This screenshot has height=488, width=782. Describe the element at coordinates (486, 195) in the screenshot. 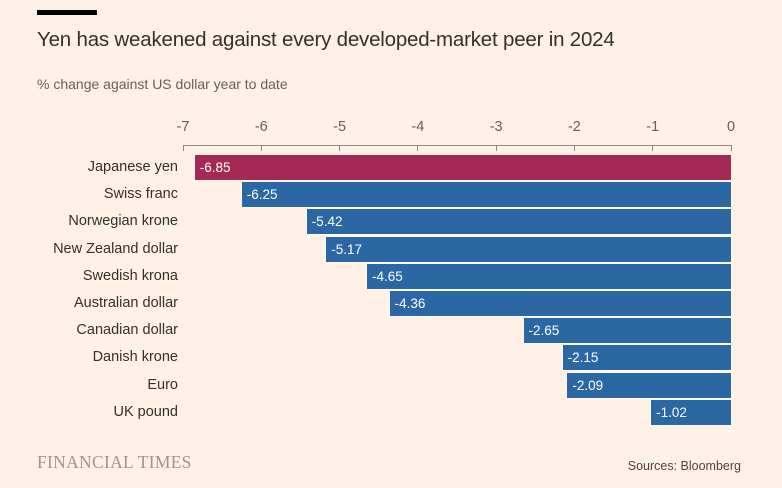

I see `bar-swiss-franc: -6.25` at that location.